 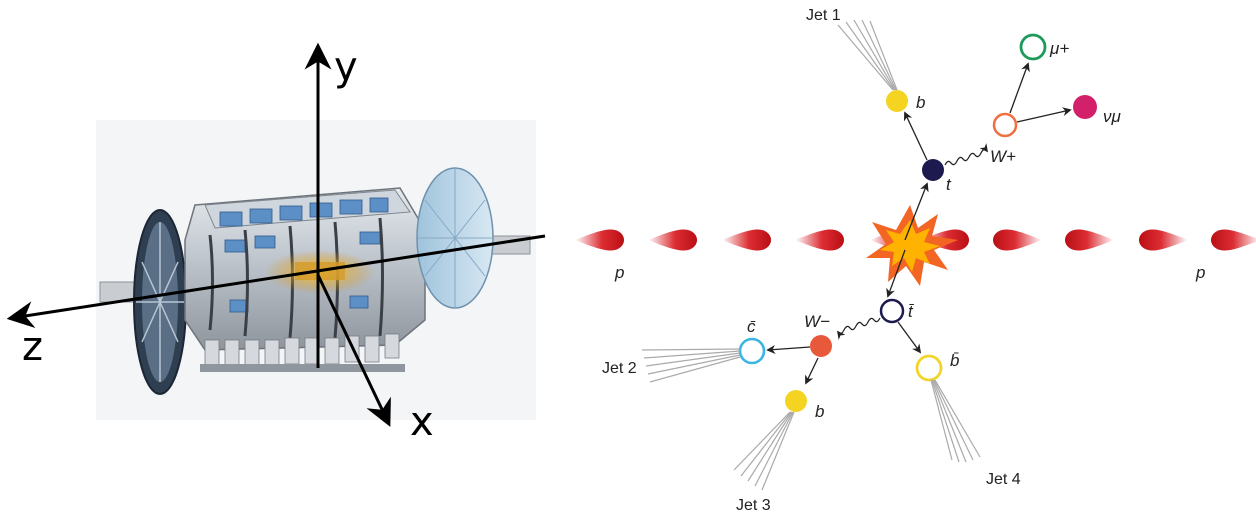 I want to click on jet-1-tracks, so click(x=867, y=55).